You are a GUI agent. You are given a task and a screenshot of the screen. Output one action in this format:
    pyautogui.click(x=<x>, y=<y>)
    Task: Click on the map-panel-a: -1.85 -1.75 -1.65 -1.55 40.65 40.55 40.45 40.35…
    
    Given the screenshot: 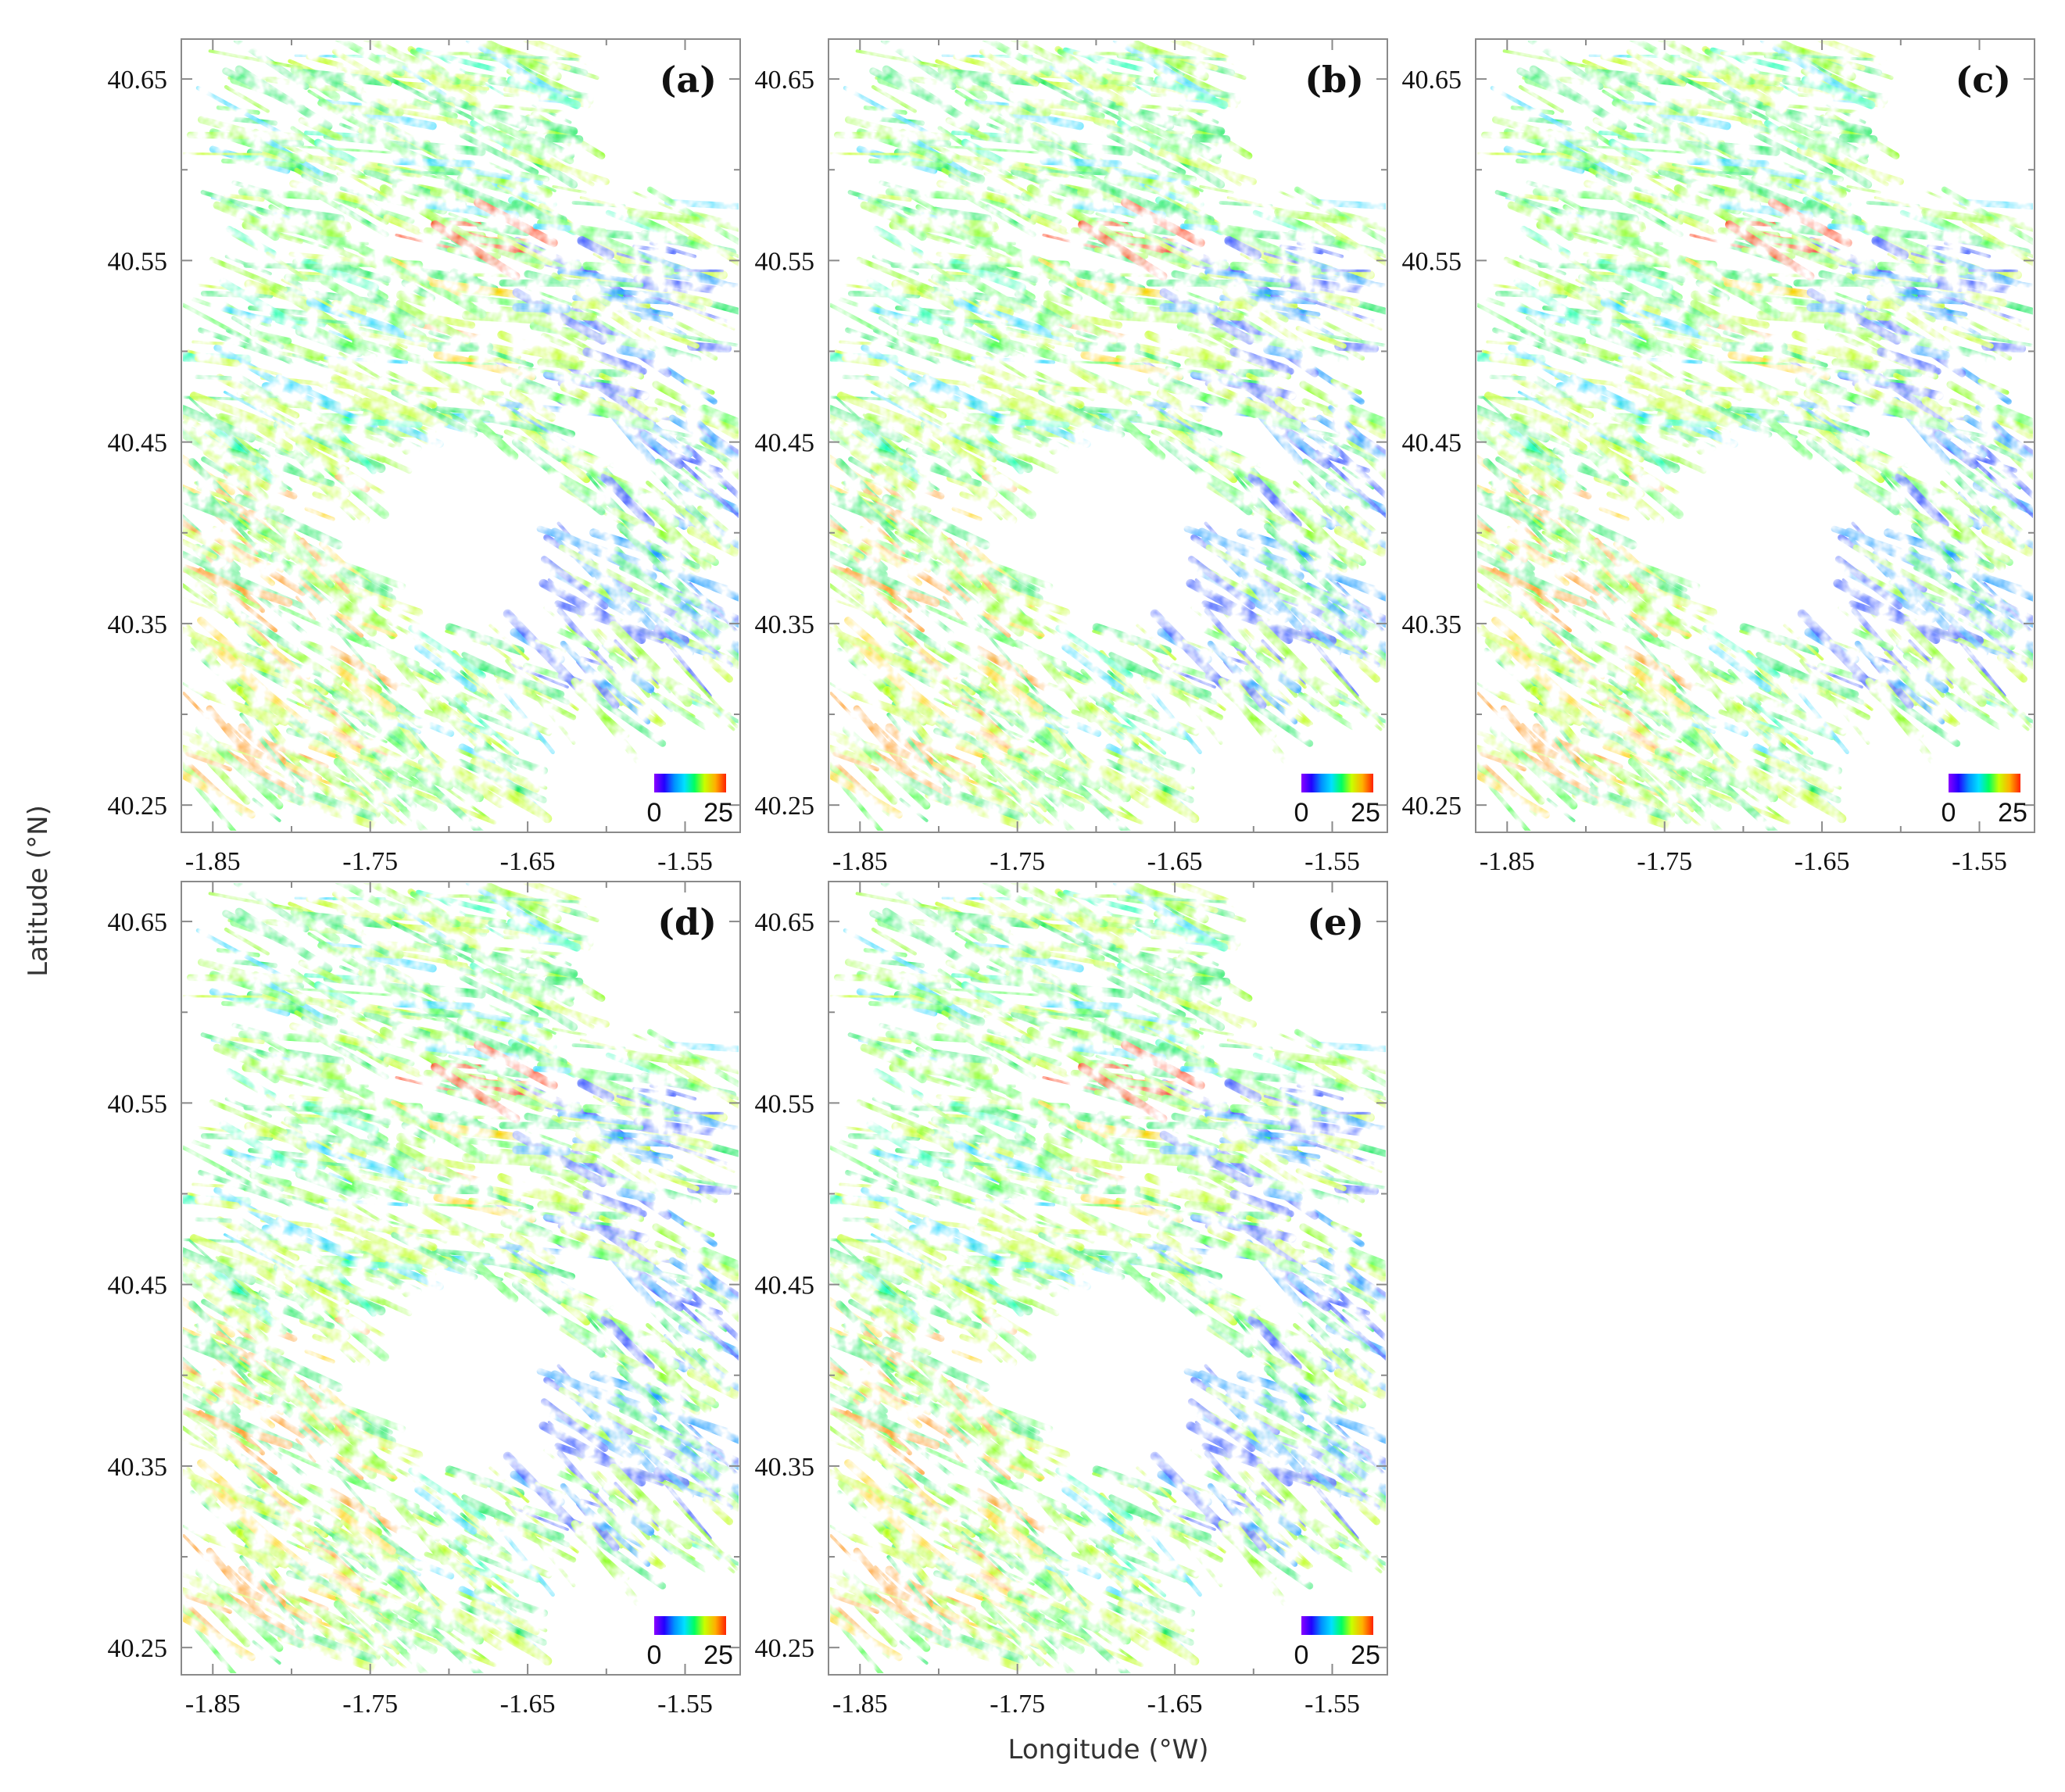 What is the action you would take?
    pyautogui.click(x=424, y=457)
    